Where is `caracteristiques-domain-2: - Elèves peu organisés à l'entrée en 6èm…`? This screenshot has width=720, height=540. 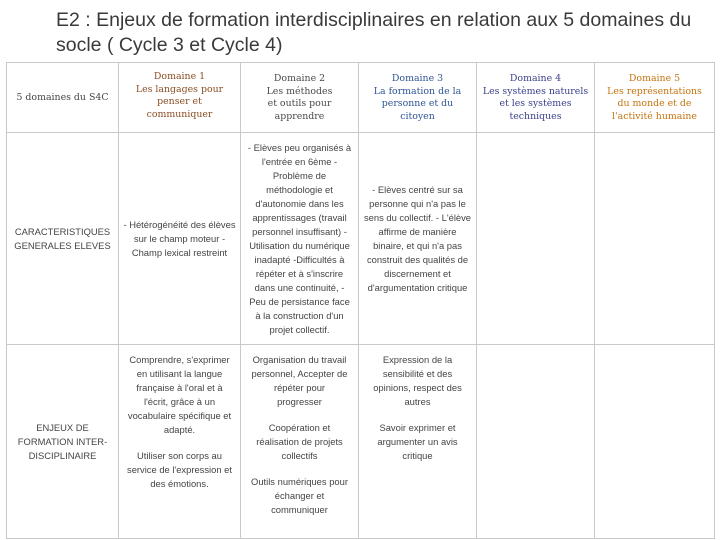 caracteristiques-domain-2: - Elèves peu organisés à l'entrée en 6èm… is located at coordinates (299, 238).